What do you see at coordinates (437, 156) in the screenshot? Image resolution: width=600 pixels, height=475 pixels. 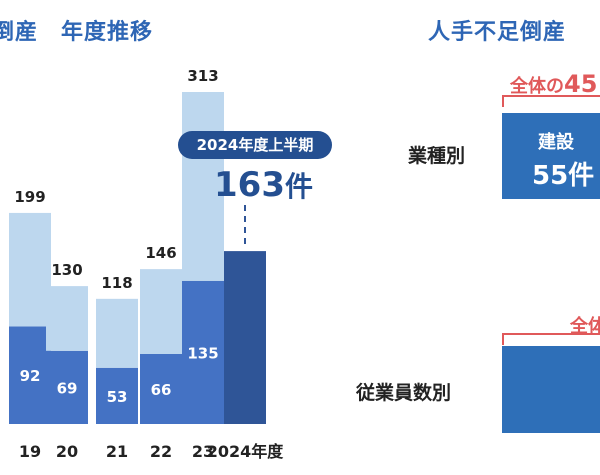 I see `industry-label: 業種別` at bounding box center [437, 156].